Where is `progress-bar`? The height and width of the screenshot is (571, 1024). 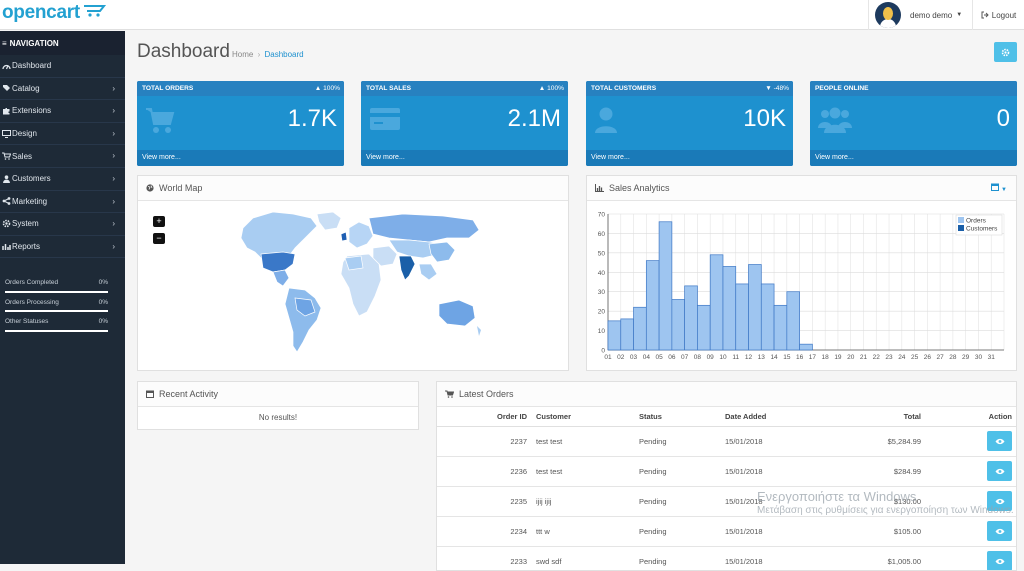 progress-bar is located at coordinates (56, 291).